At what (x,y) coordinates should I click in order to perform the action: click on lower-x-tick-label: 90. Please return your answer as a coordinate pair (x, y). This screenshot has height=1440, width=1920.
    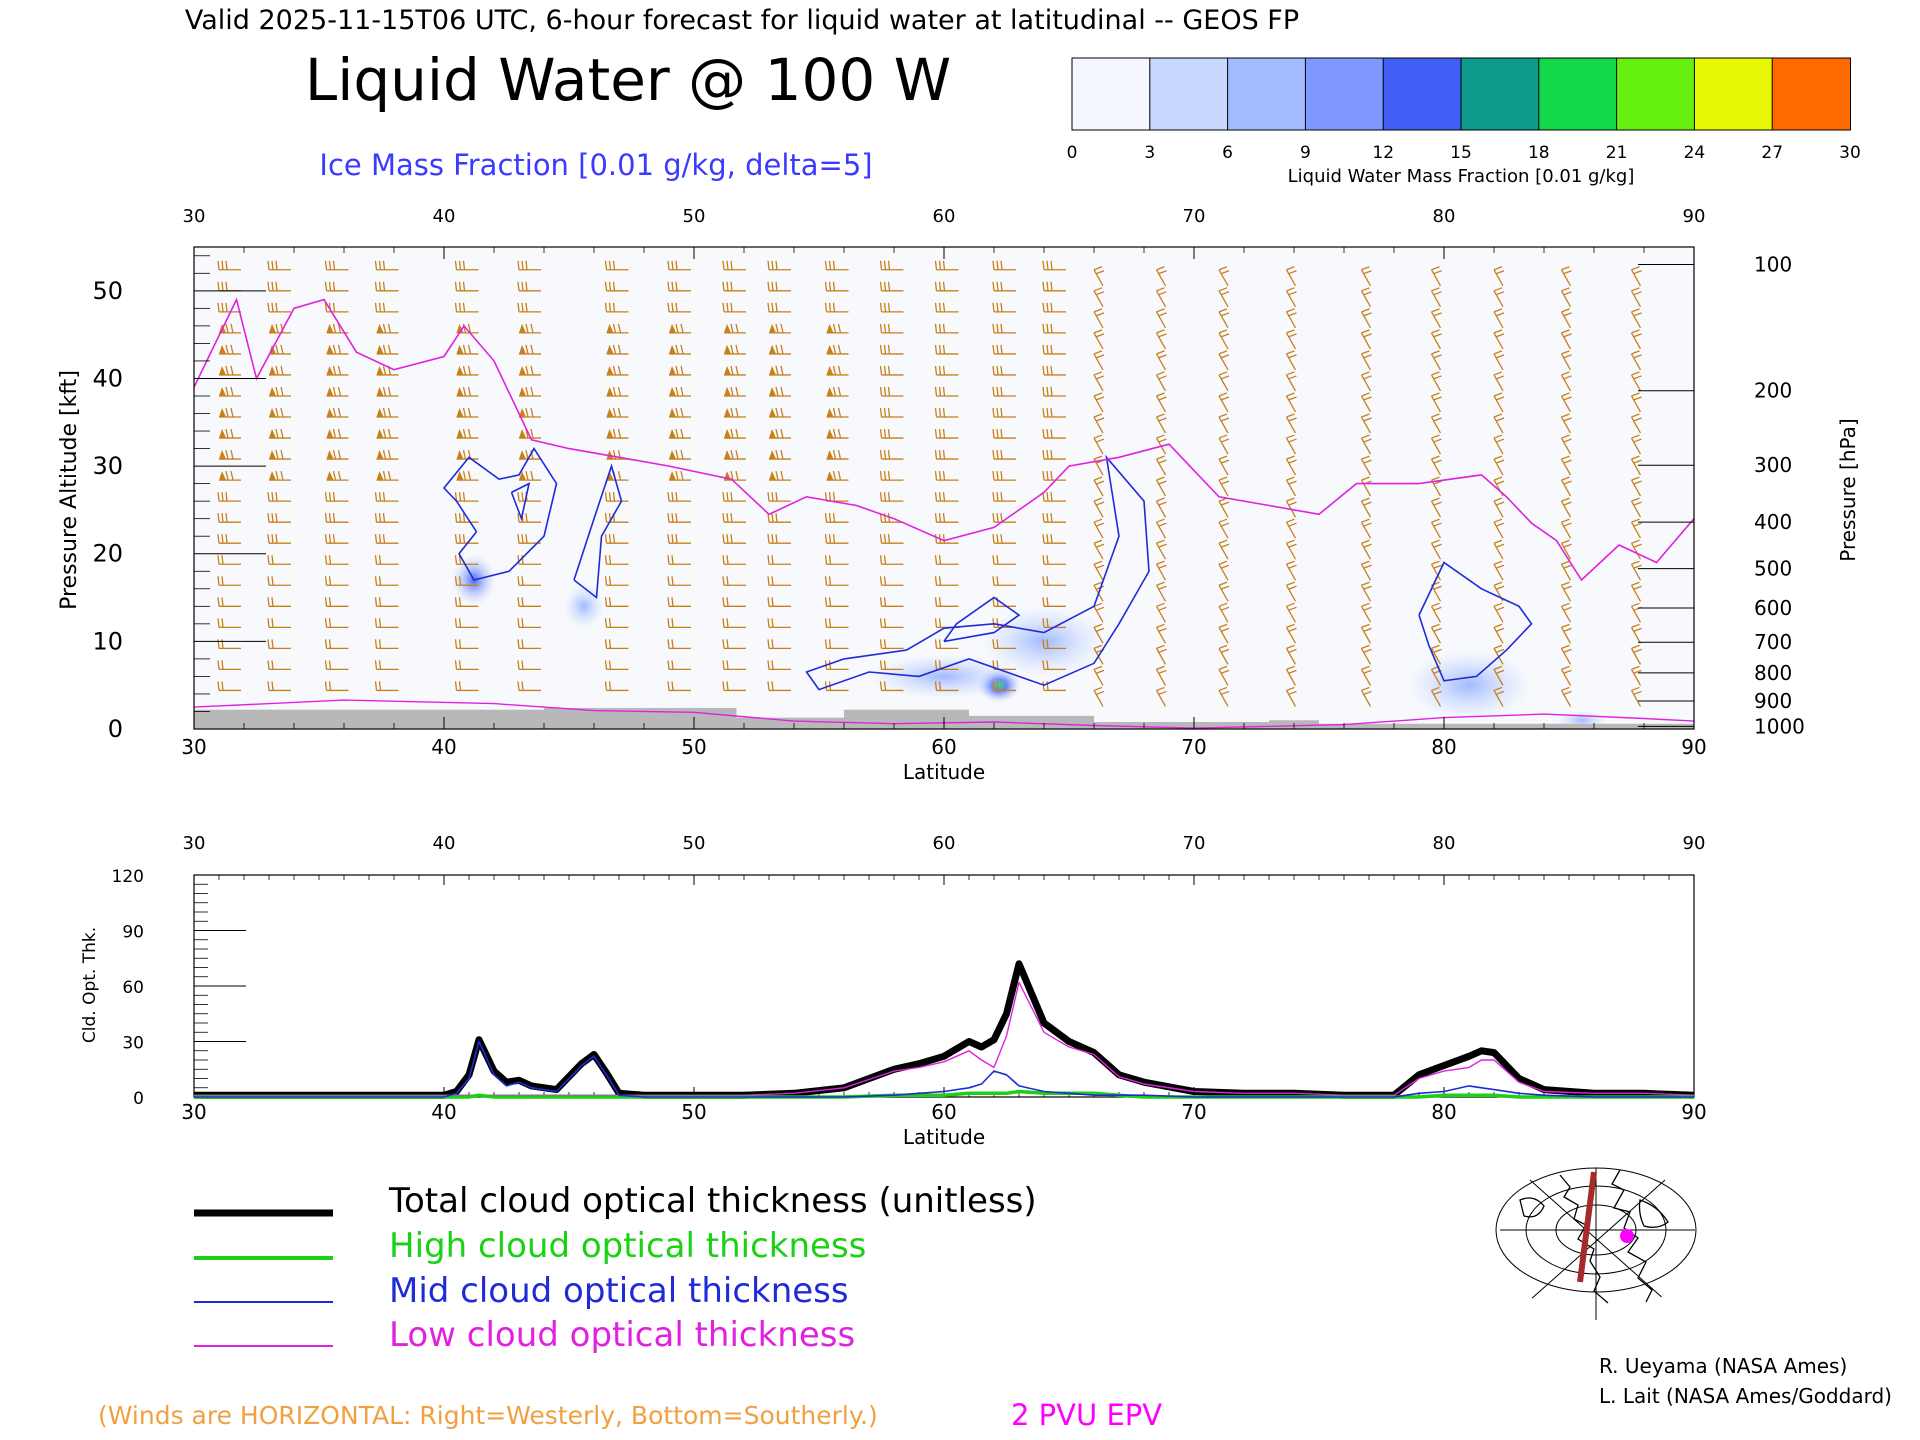
    Looking at the image, I should click on (1693, 1112).